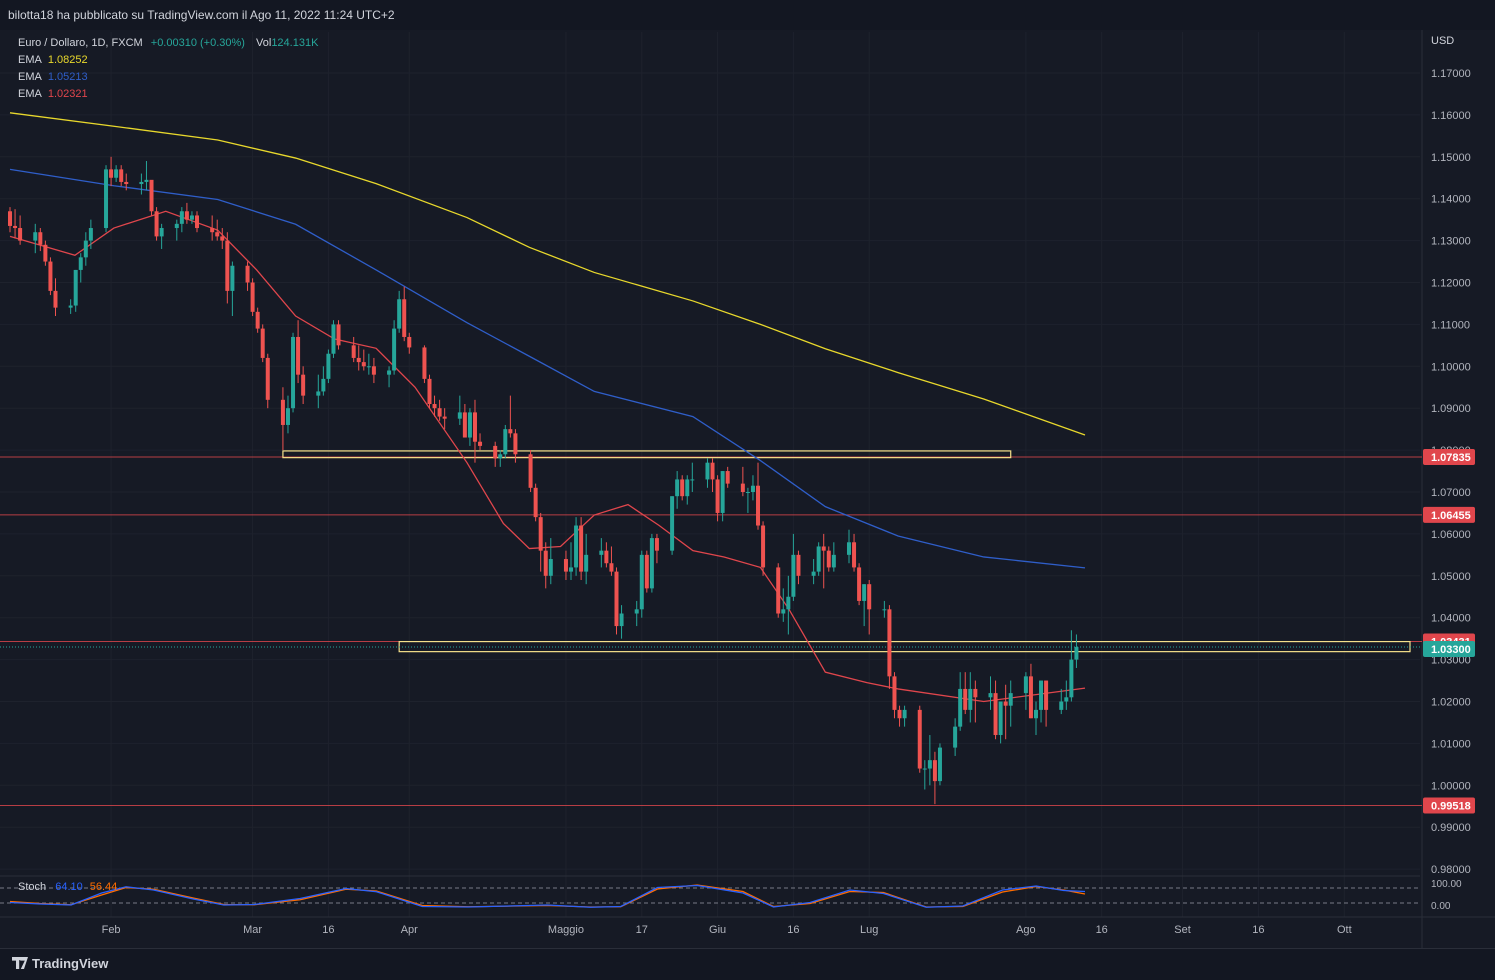  Describe the element at coordinates (103, 887) in the screenshot. I see `stoch-d-value: 56.44` at that location.